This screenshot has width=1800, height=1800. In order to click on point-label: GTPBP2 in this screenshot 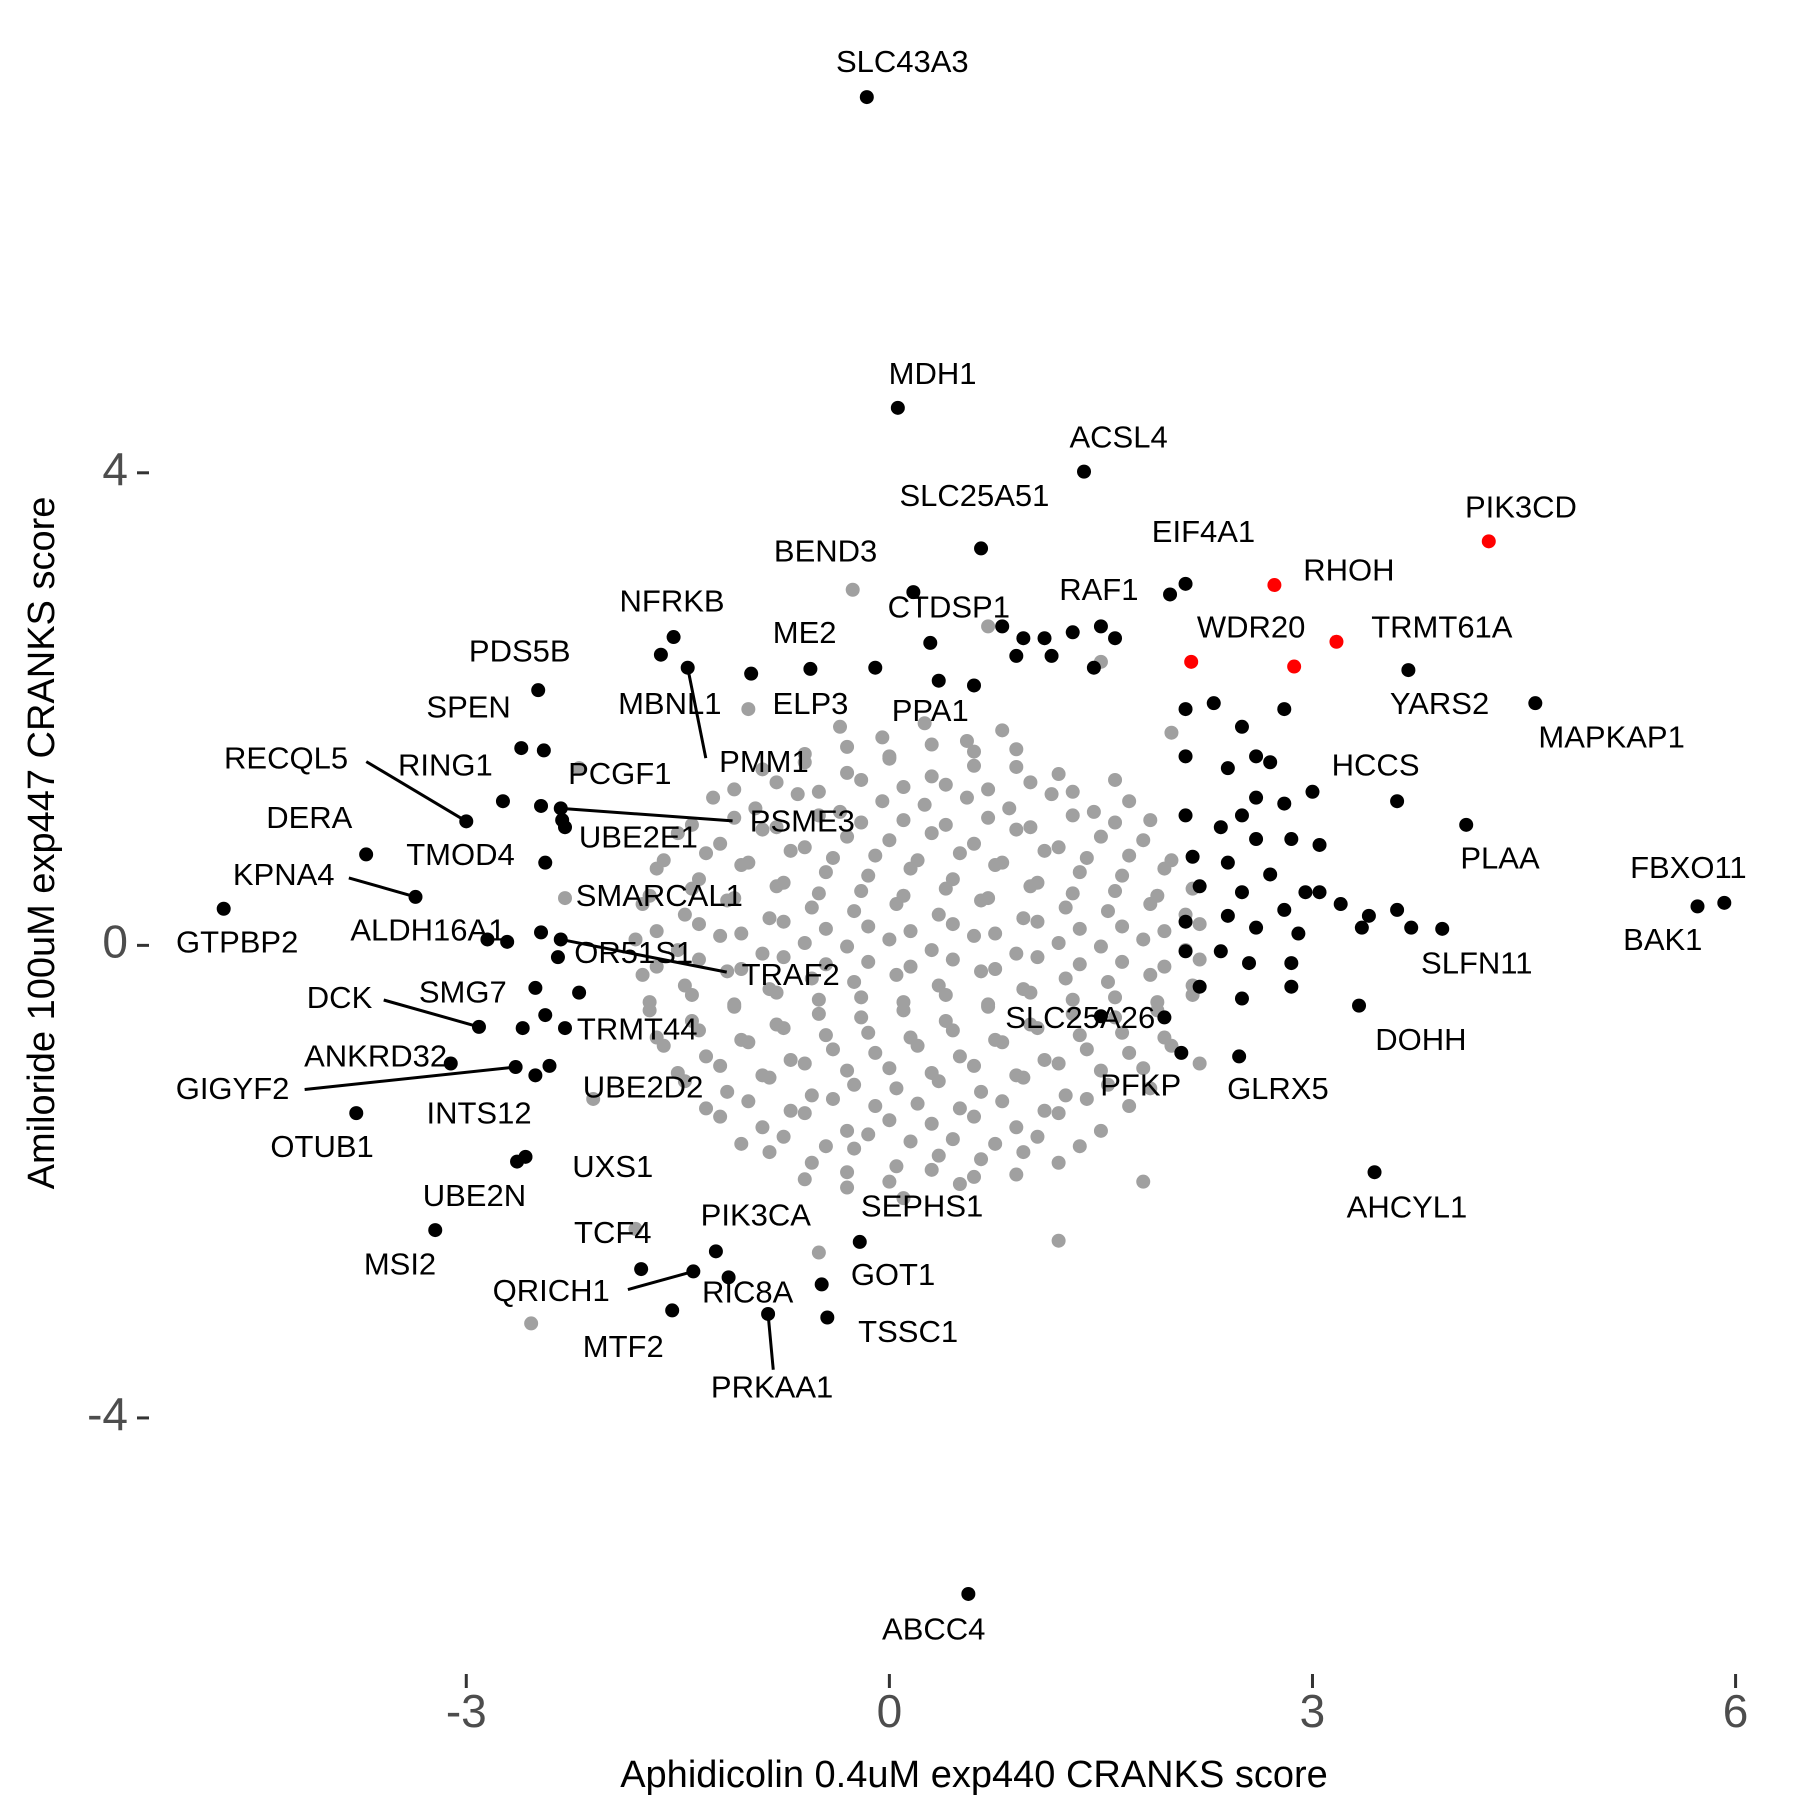, I will do `click(237, 941)`.